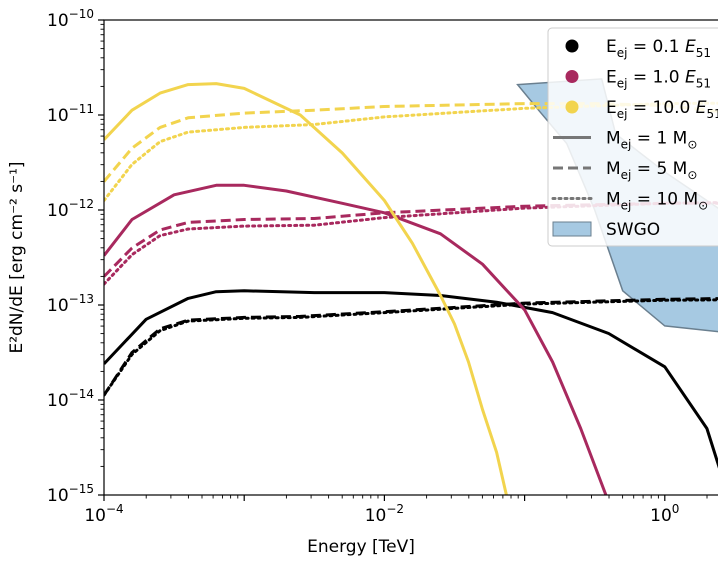 The height and width of the screenshot is (567, 718). Describe the element at coordinates (651, 140) in the screenshot. I see `legend-label-3: Mej = 1 M⊙` at that location.